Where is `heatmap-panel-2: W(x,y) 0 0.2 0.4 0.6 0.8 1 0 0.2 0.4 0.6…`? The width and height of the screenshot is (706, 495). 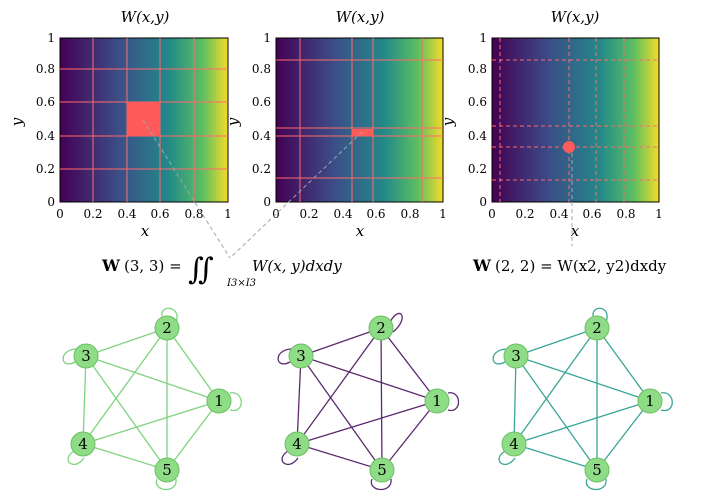 heatmap-panel-2: W(x,y) 0 0.2 0.4 0.6 0.8 1 0 0.2 0.4 0.6… is located at coordinates (335, 124).